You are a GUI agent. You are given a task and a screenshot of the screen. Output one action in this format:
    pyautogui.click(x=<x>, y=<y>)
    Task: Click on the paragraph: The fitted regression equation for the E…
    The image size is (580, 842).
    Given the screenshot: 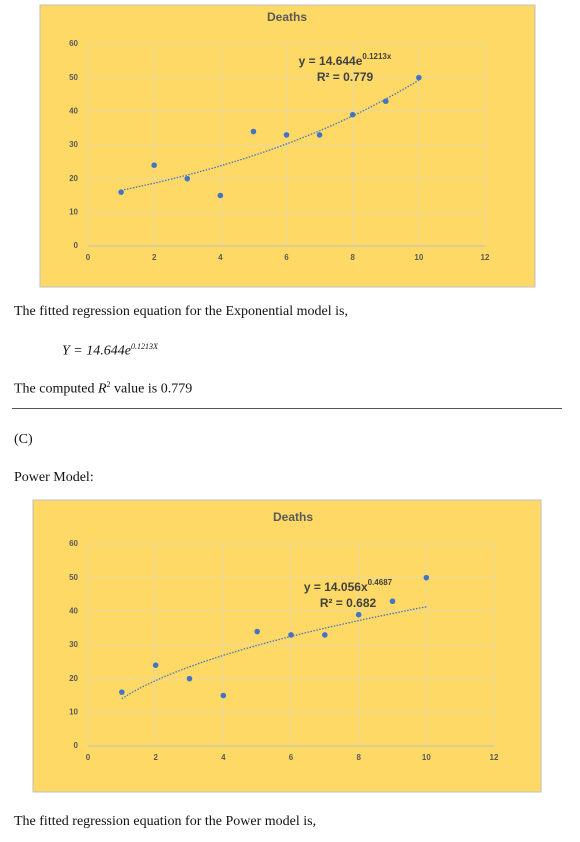 What is the action you would take?
    pyautogui.click(x=181, y=311)
    